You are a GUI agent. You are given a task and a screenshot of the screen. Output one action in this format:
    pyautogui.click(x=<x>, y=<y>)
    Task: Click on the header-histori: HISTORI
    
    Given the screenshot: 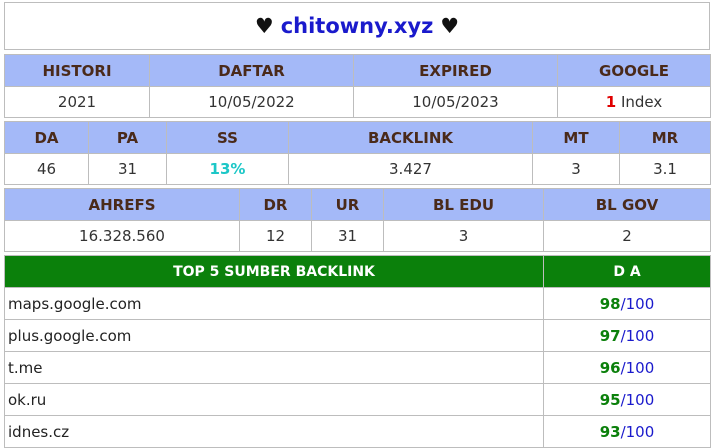 What is the action you would take?
    pyautogui.click(x=77, y=70)
    